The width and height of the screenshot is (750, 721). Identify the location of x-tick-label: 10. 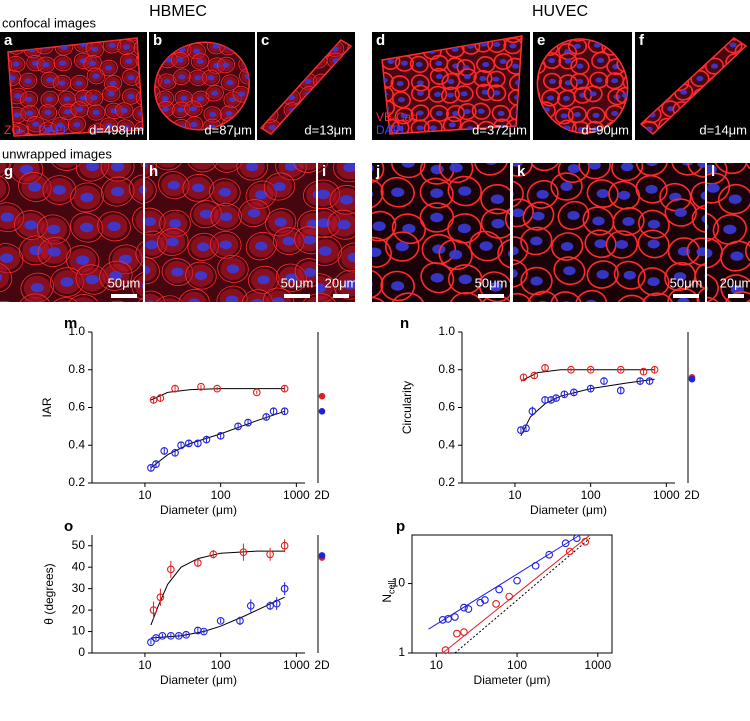
(145, 665).